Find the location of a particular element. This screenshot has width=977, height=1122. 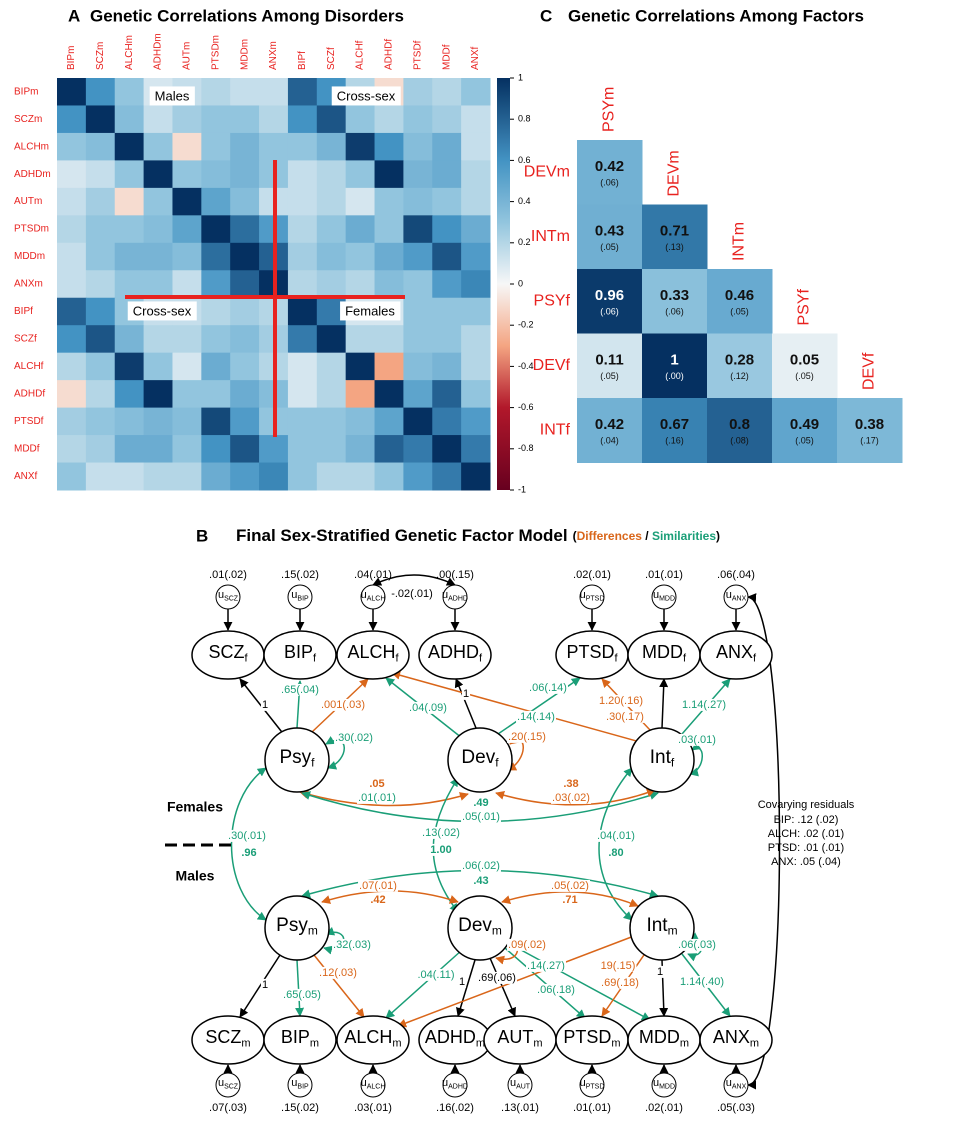

factor-label-sub: f is located at coordinates (313, 763).